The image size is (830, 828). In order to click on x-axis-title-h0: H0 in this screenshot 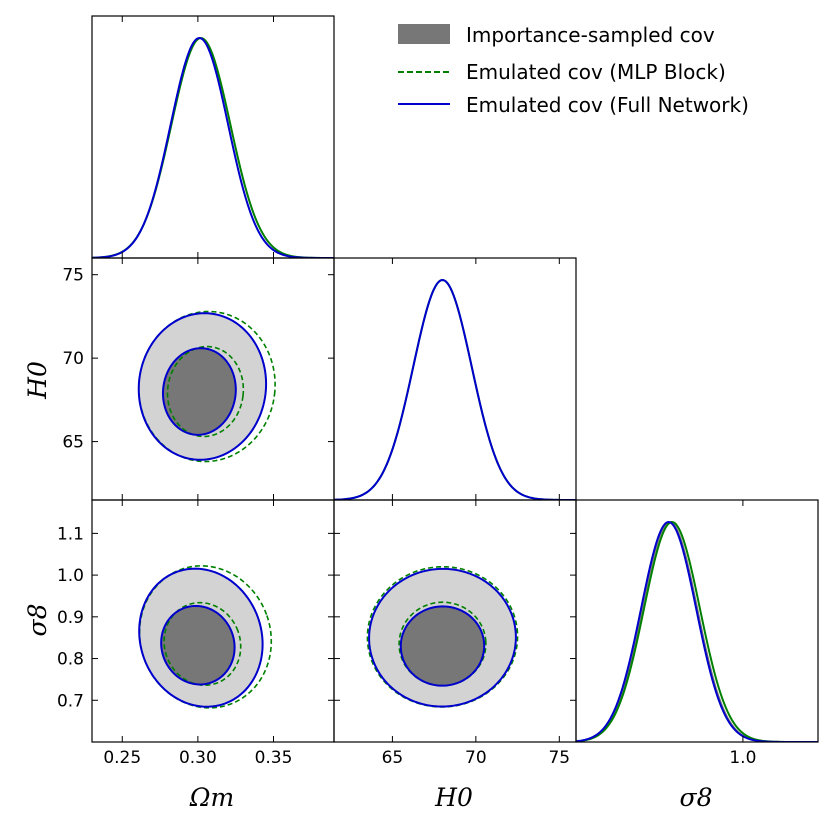, I will do `click(453, 797)`.